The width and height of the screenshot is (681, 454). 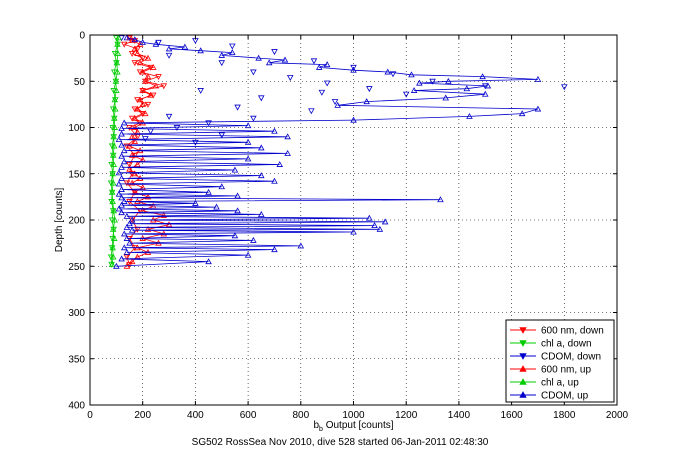 What do you see at coordinates (459, 415) in the screenshot?
I see `x-tick-label: 1400` at bounding box center [459, 415].